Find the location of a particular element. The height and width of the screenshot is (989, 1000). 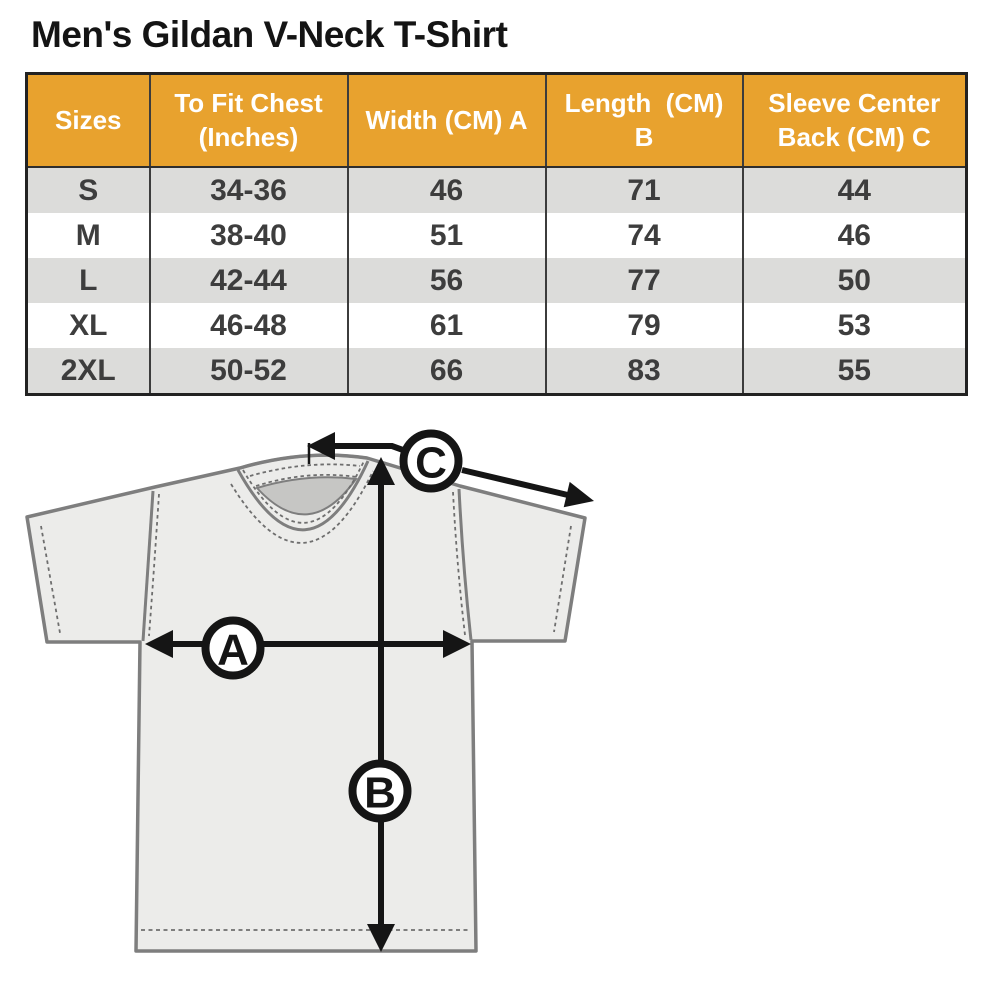

table-row-xl: XL 46-48 61 79 53 is located at coordinates (496, 325).